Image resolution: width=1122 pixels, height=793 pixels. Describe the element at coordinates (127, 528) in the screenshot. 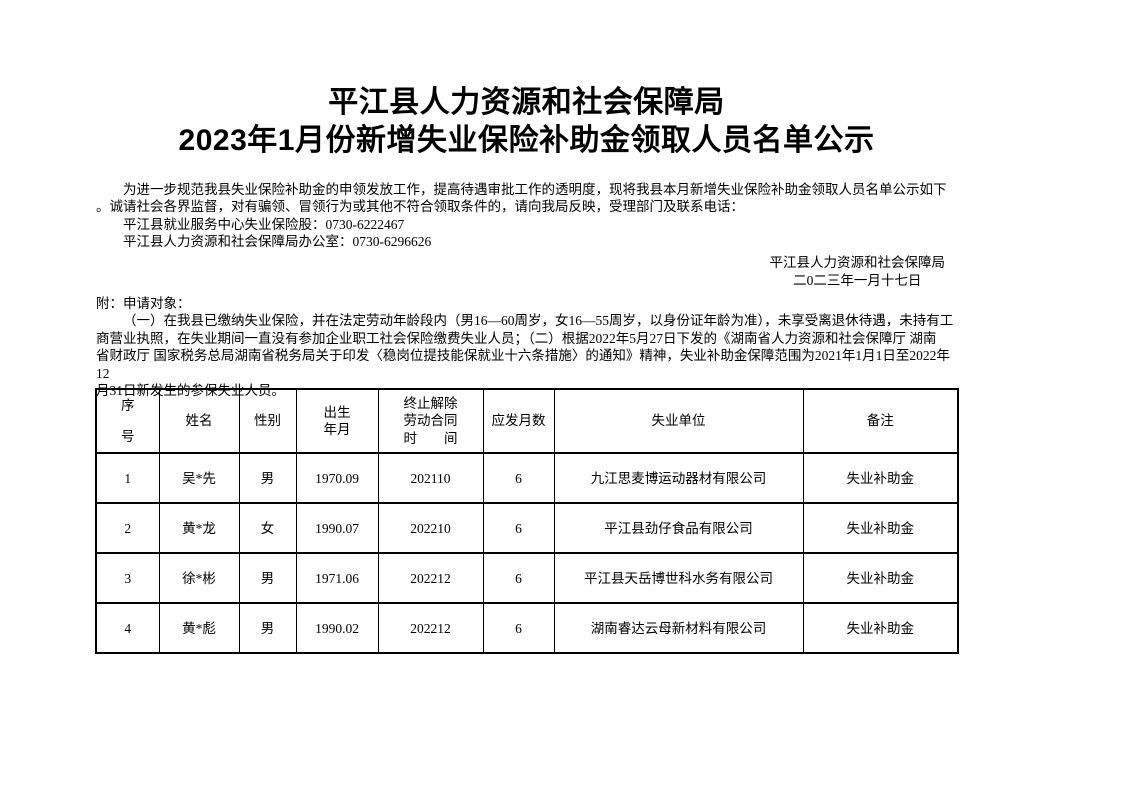

I see `cell-seq: 2` at that location.